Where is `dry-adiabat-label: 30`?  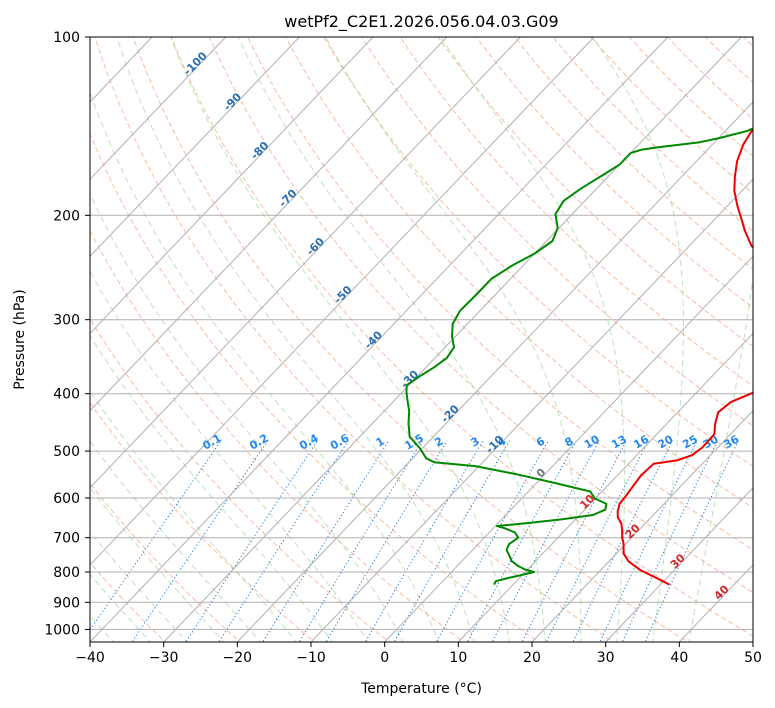
dry-adiabat-label: 30 is located at coordinates (678, 561).